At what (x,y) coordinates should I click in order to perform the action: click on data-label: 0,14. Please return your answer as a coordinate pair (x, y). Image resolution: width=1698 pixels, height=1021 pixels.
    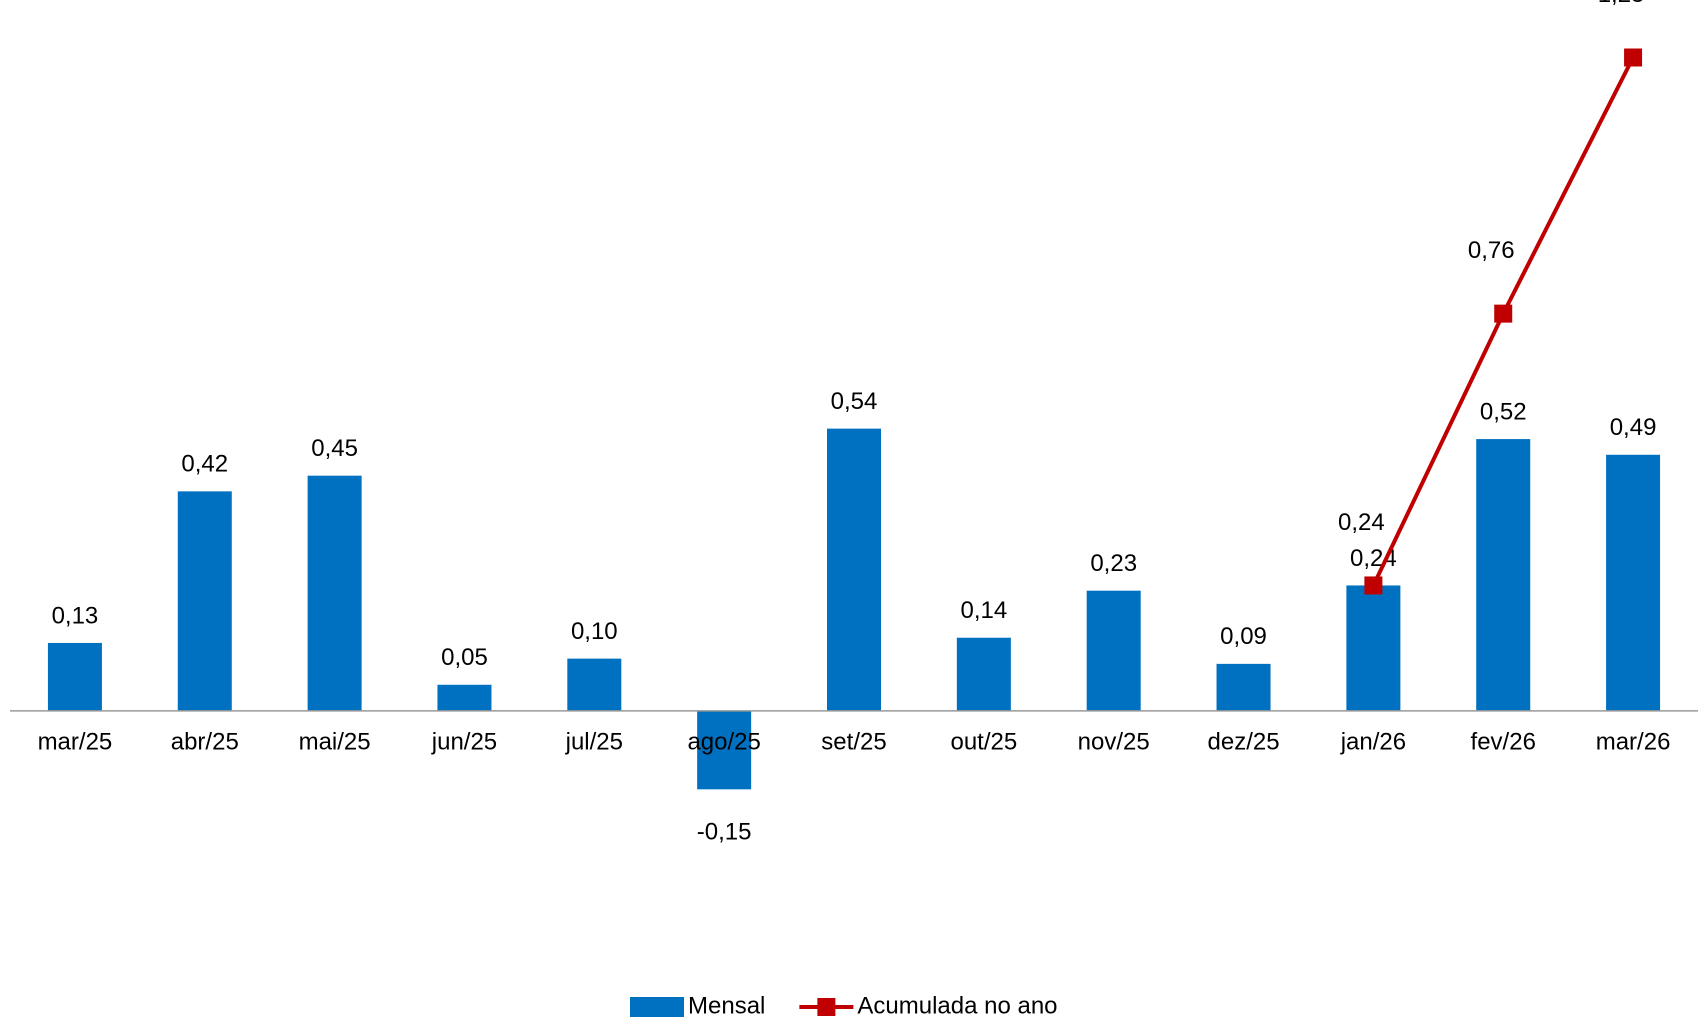
    Looking at the image, I should click on (983, 610).